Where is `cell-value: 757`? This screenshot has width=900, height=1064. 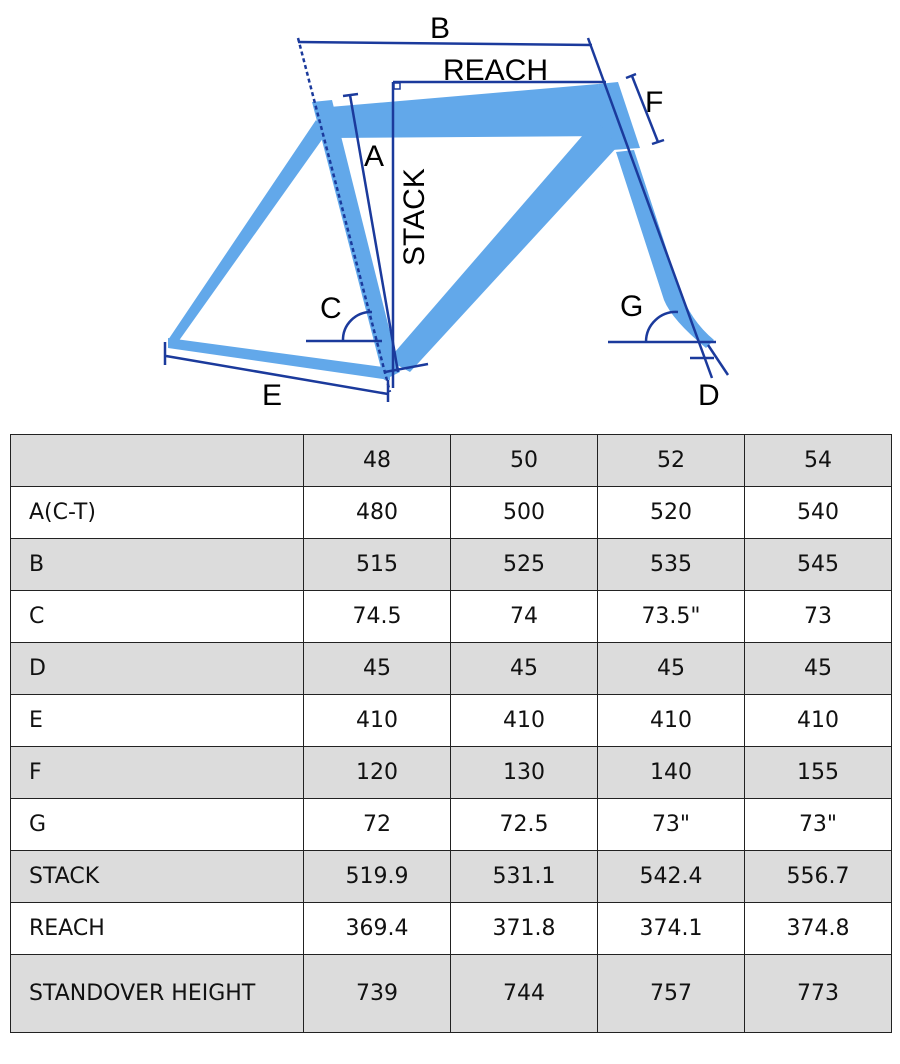 cell-value: 757 is located at coordinates (671, 993).